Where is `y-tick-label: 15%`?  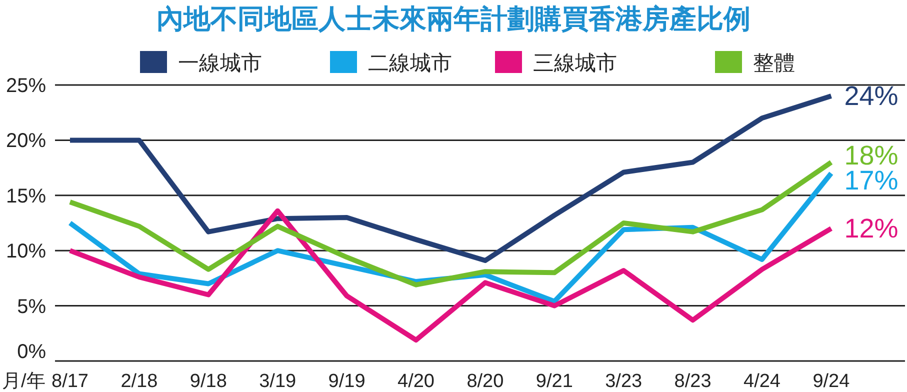 y-tick-label: 15% is located at coordinates (26, 196).